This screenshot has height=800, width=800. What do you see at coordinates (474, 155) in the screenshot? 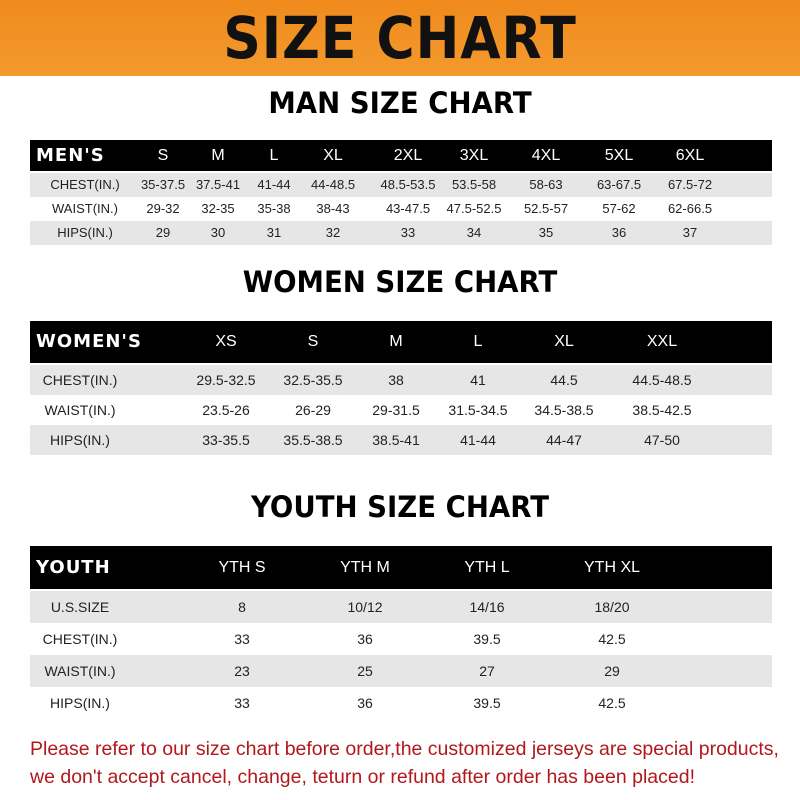
I see `size-header: 3XL` at bounding box center [474, 155].